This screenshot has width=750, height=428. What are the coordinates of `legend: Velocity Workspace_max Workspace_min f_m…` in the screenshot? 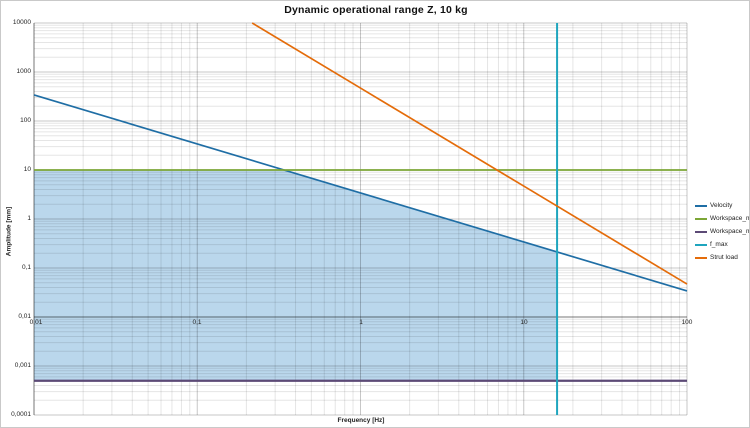 It's located at (722, 231).